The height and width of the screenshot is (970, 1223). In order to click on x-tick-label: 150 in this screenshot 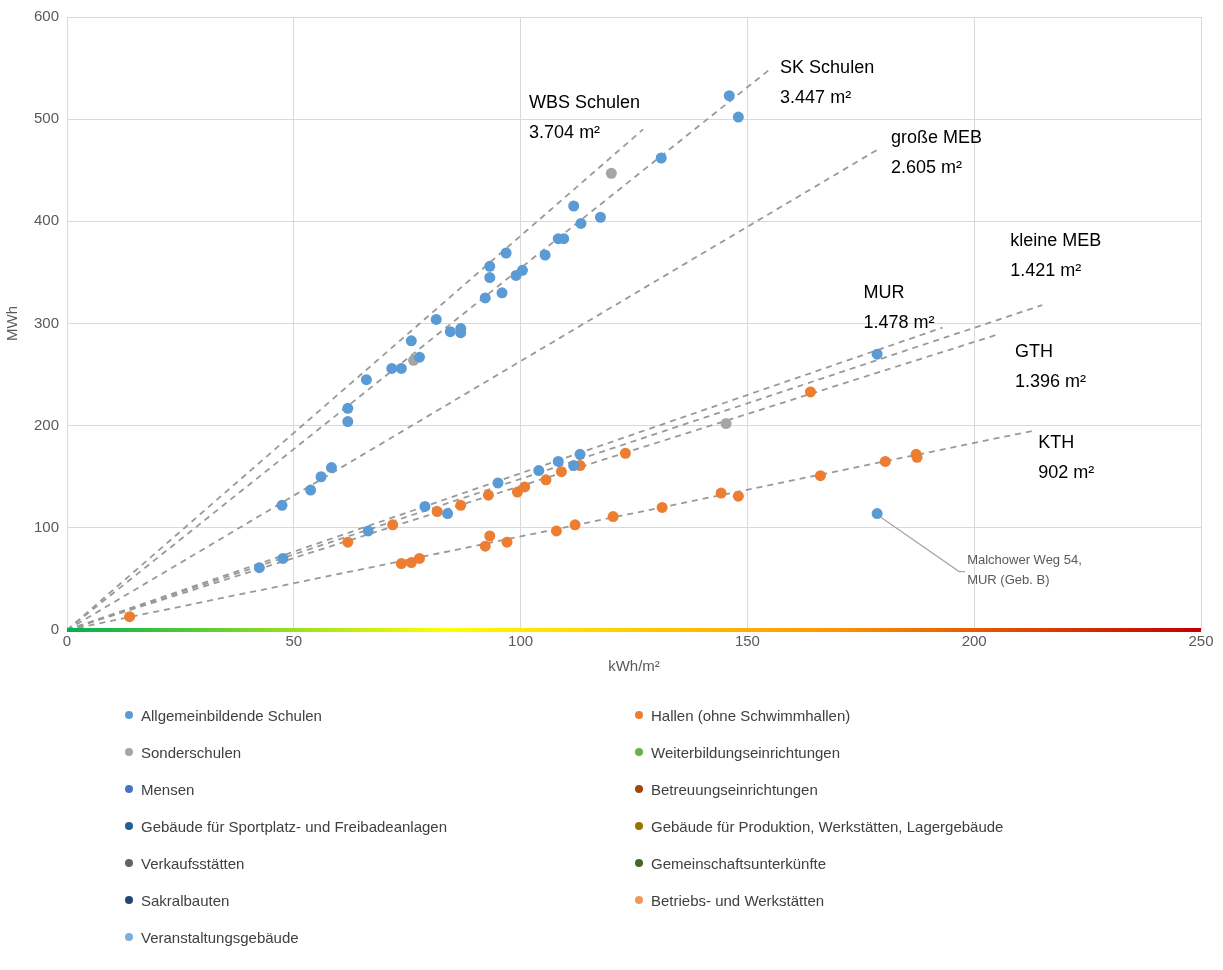, I will do `click(747, 641)`.